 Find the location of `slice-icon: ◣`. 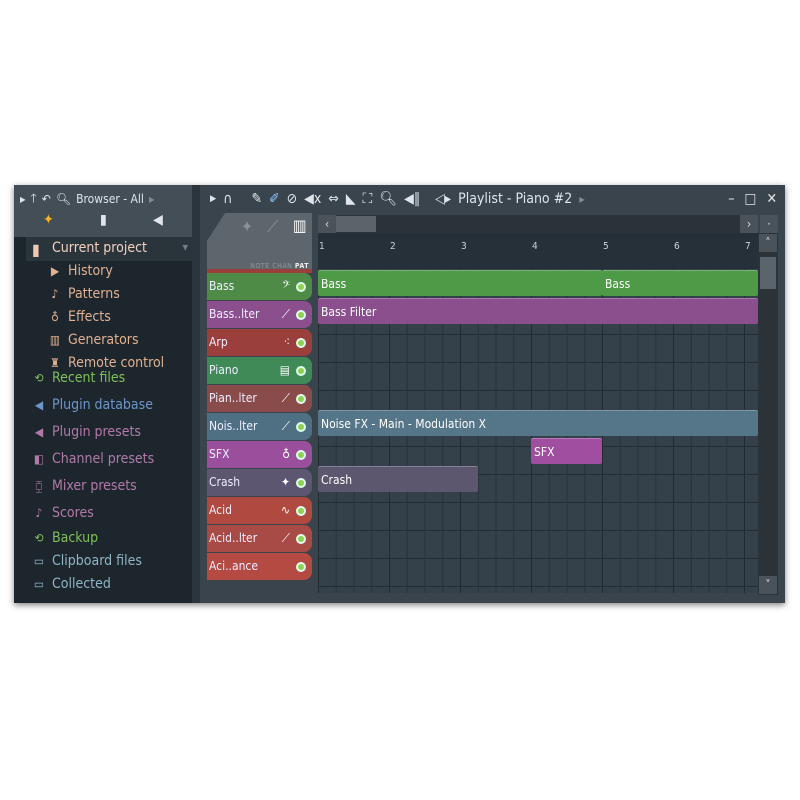

slice-icon: ◣ is located at coordinates (350, 199).